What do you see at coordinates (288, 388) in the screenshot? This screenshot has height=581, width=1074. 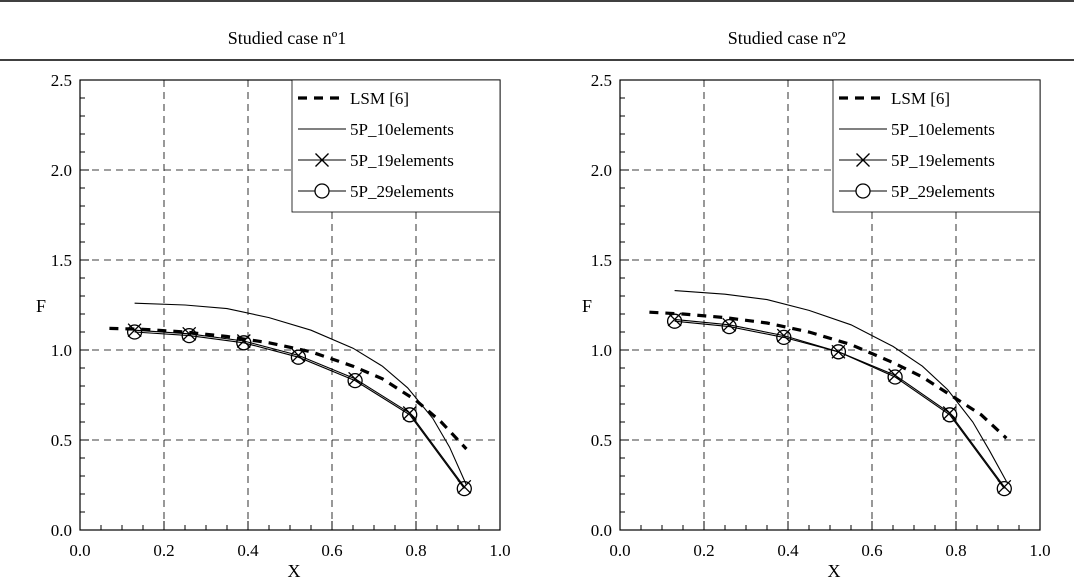 I see `series-line-lsm` at bounding box center [288, 388].